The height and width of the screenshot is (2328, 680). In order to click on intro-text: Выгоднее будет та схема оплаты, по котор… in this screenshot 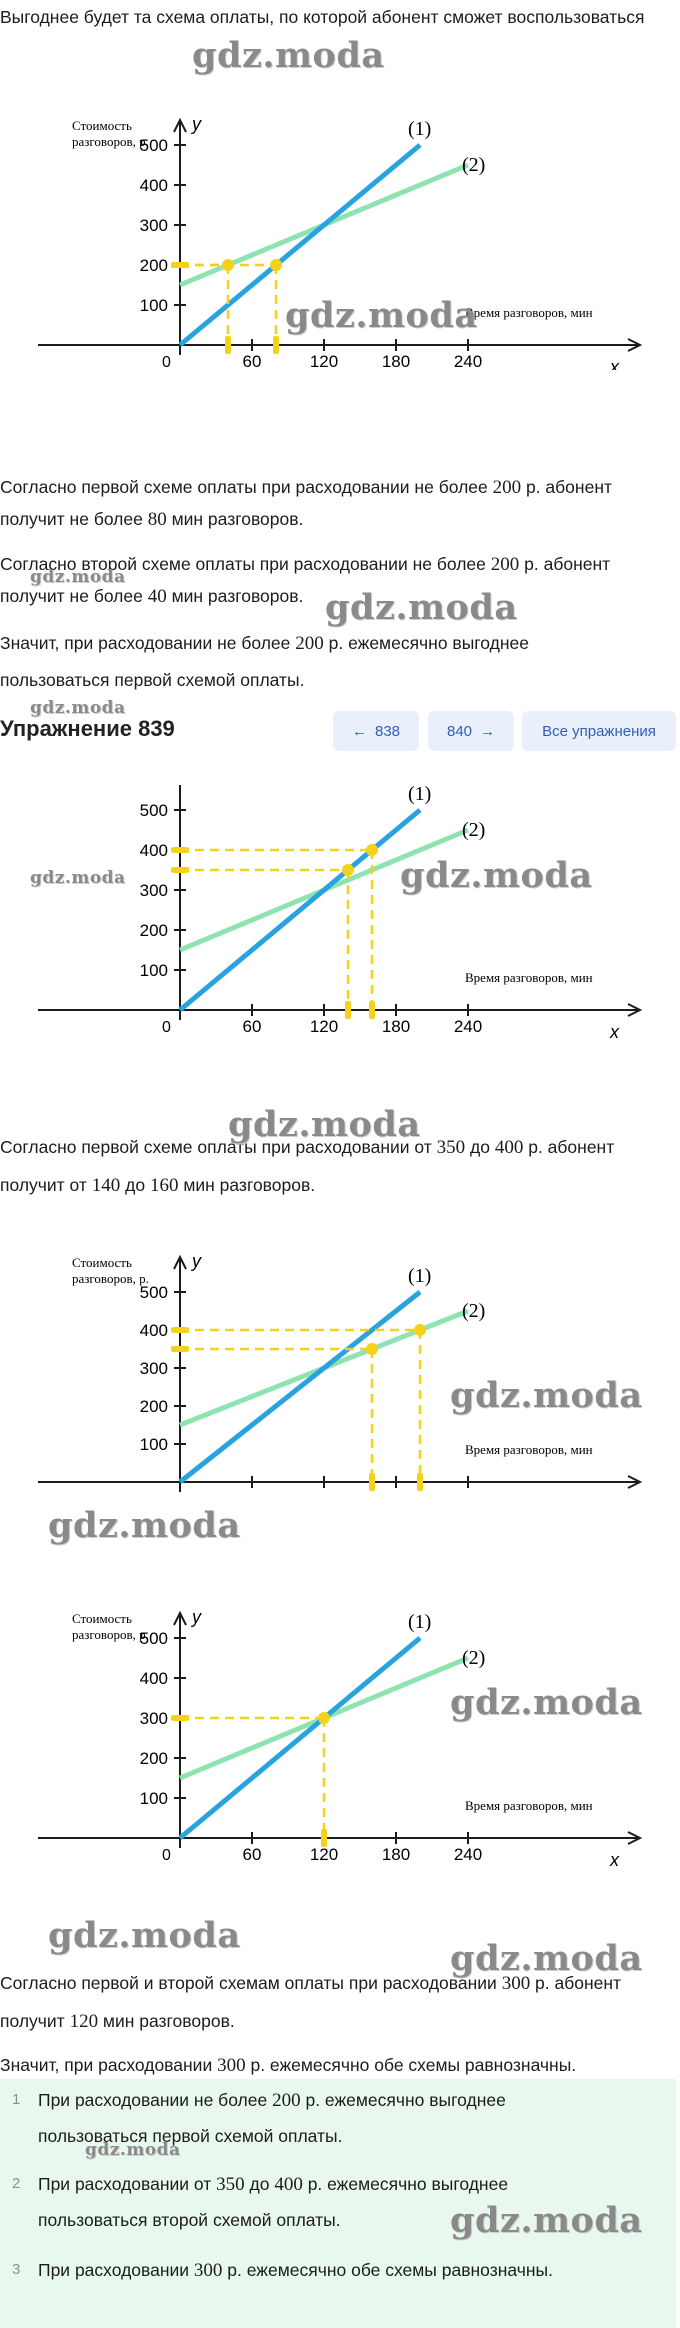, I will do `click(322, 17)`.